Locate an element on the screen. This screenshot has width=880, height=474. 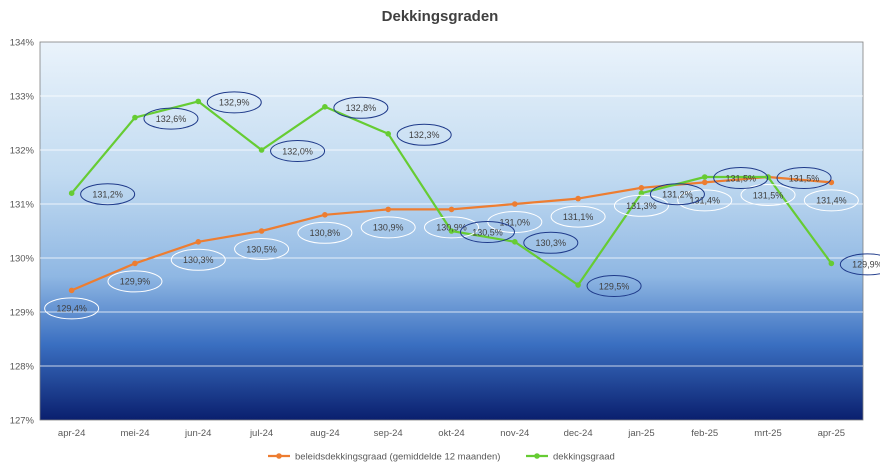
data-label-text: 132,9% is located at coordinates (234, 103).